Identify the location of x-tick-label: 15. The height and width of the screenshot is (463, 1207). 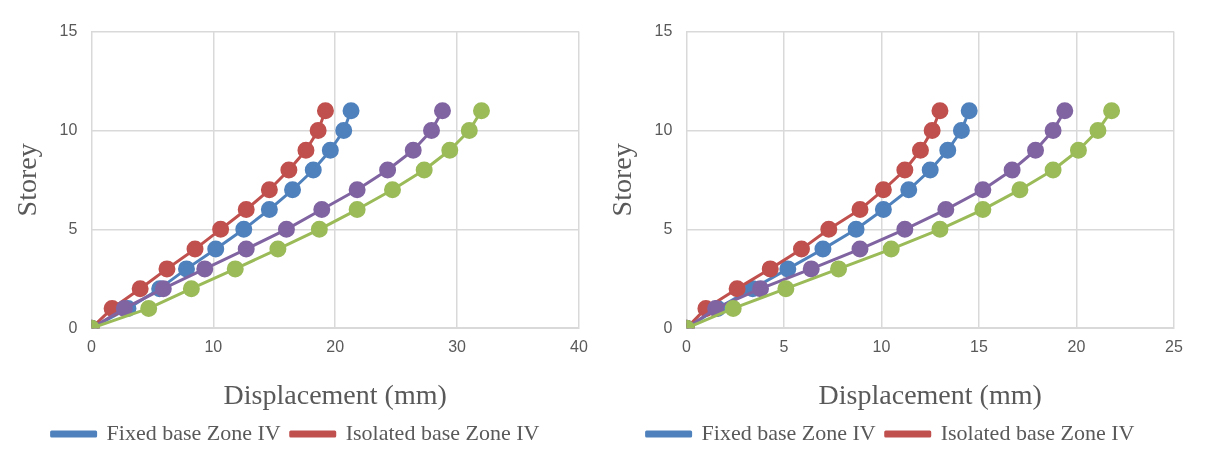
(979, 347).